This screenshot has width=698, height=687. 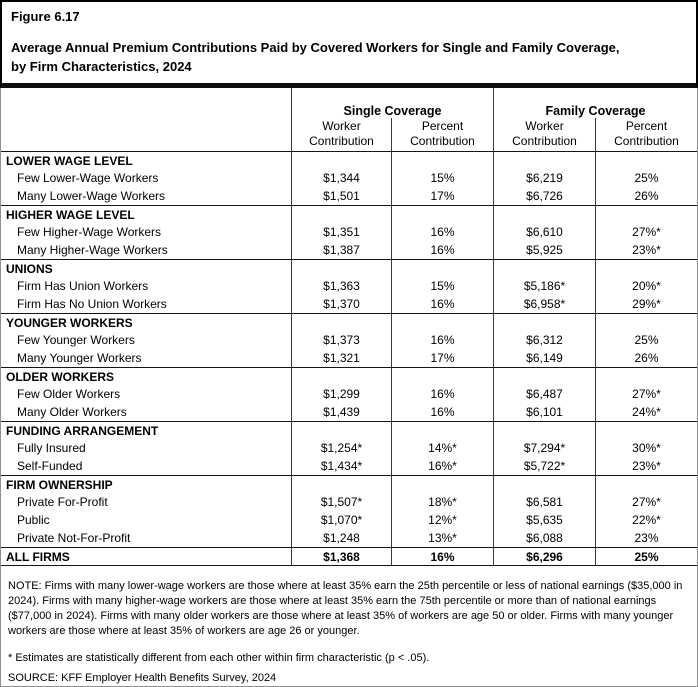 I want to click on value-cell: $1,344, so click(x=341, y=178).